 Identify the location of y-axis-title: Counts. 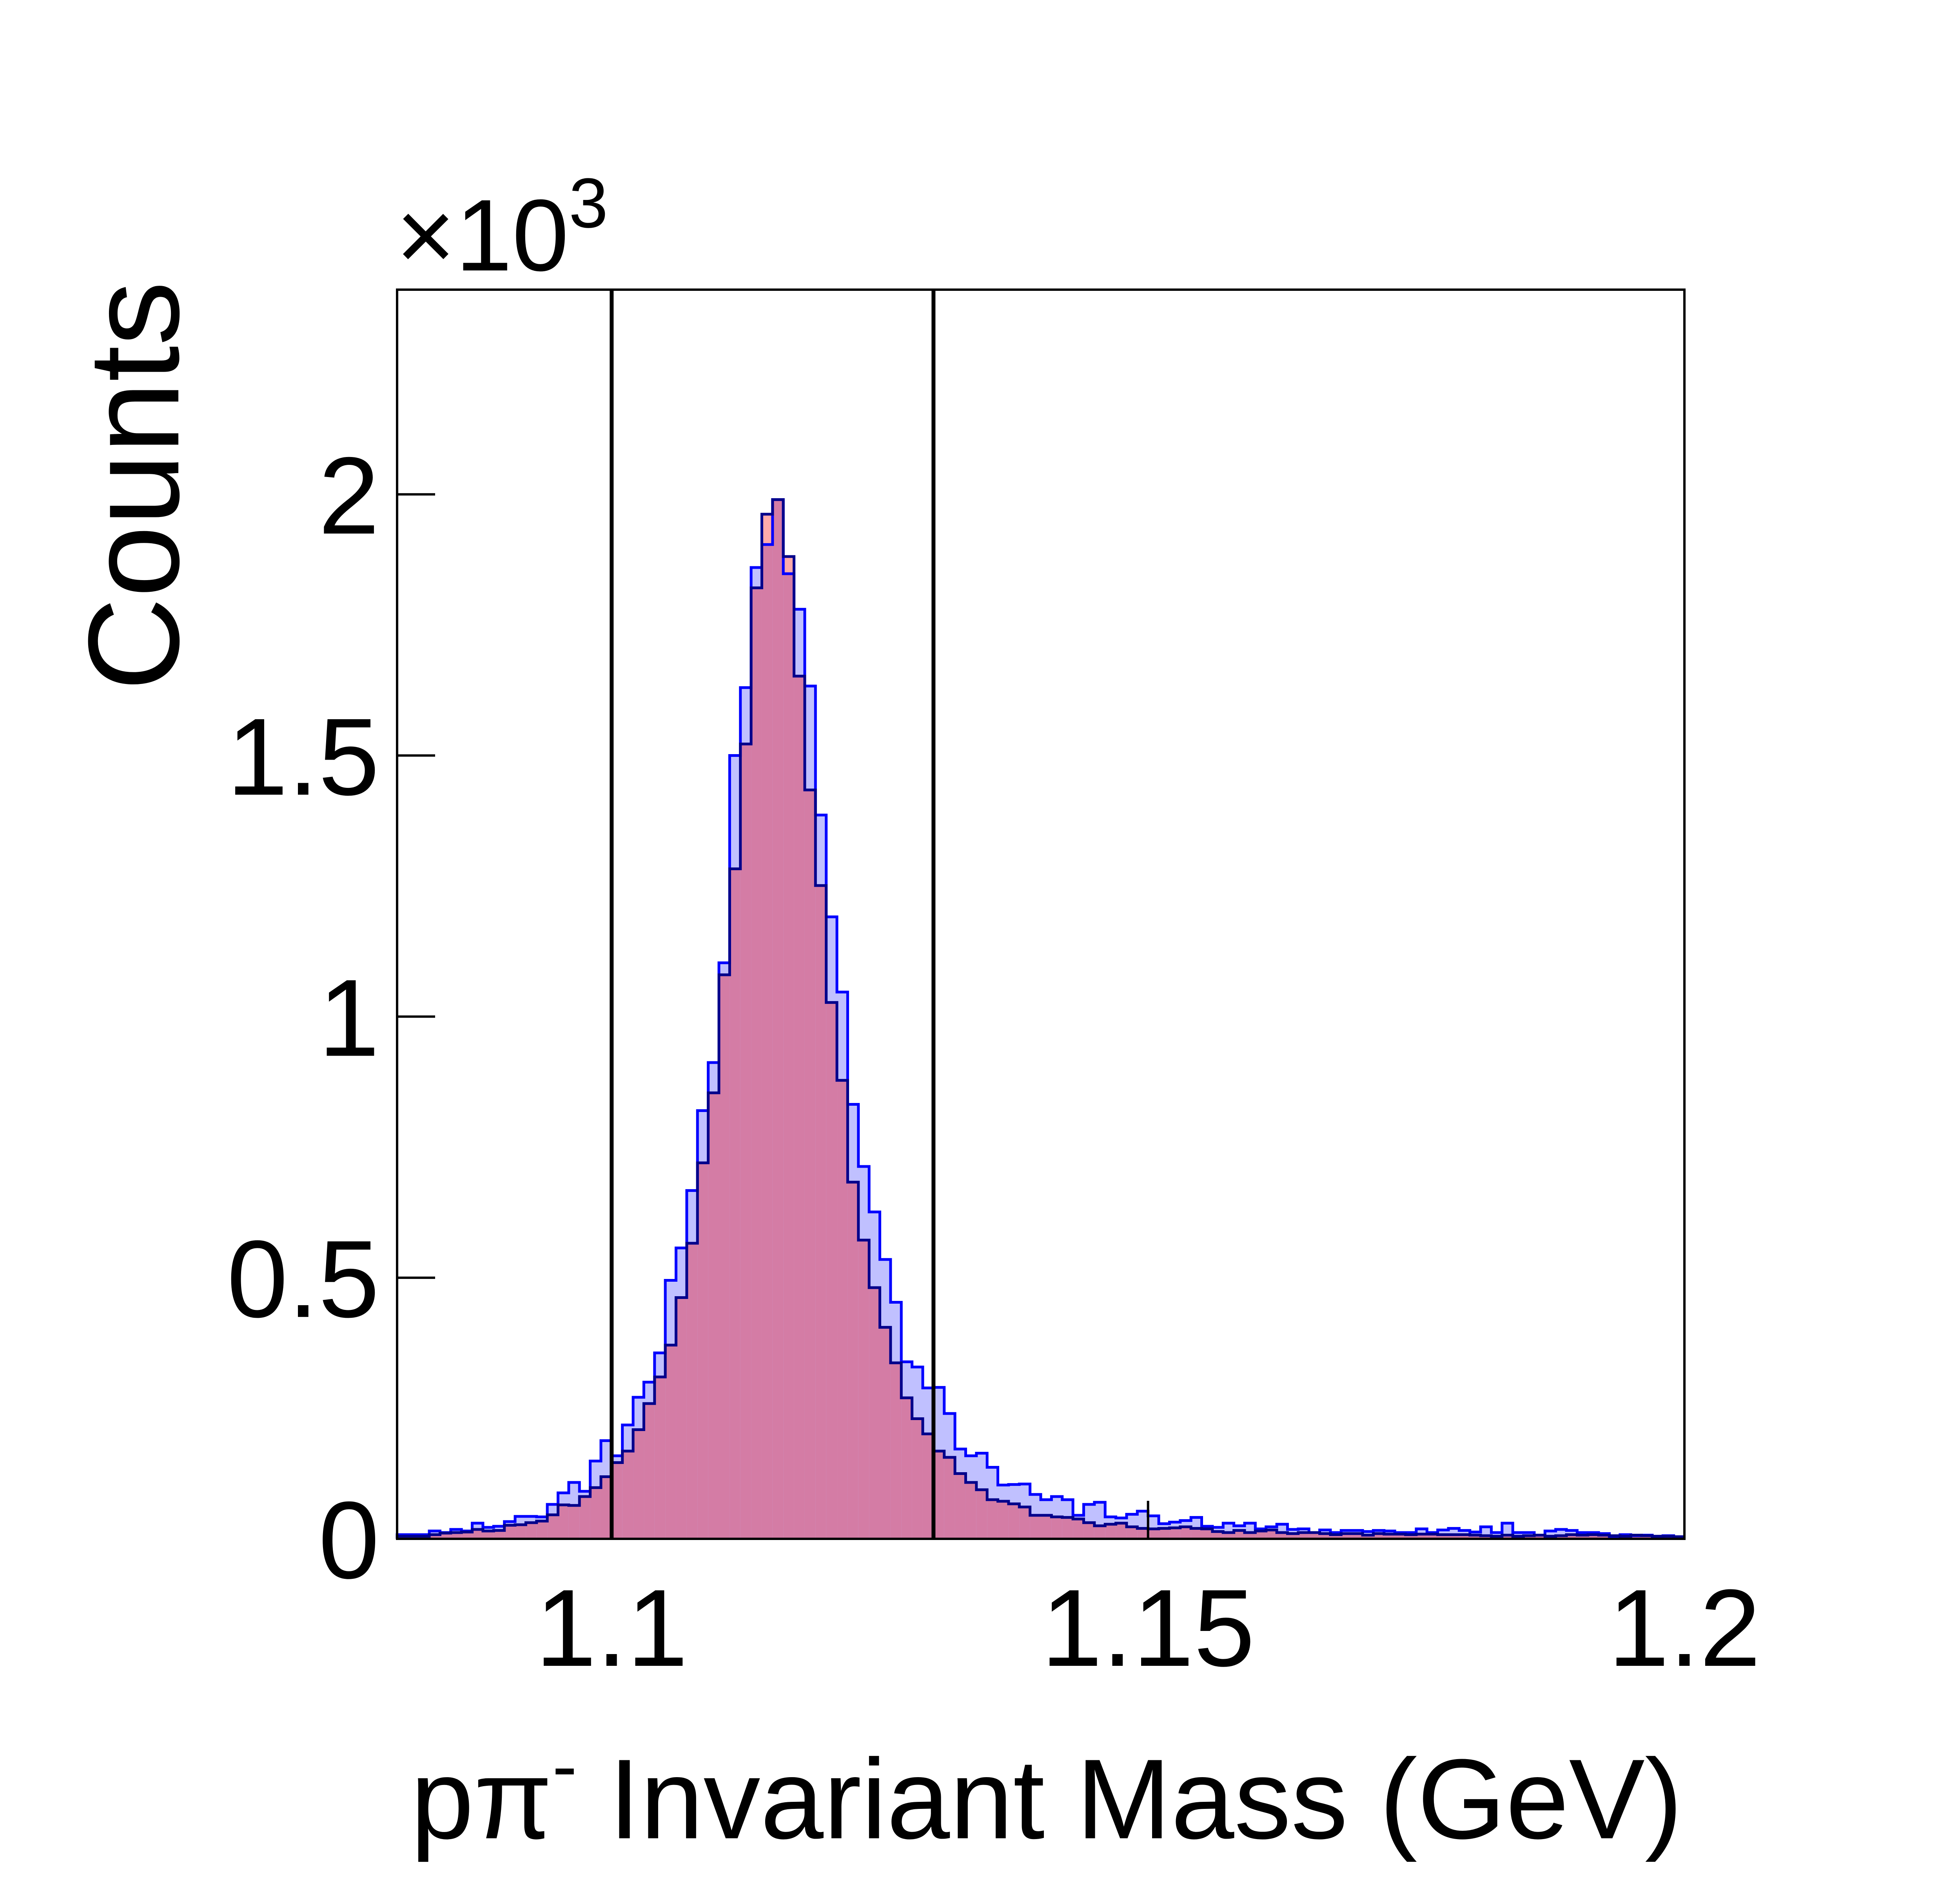
(133, 486).